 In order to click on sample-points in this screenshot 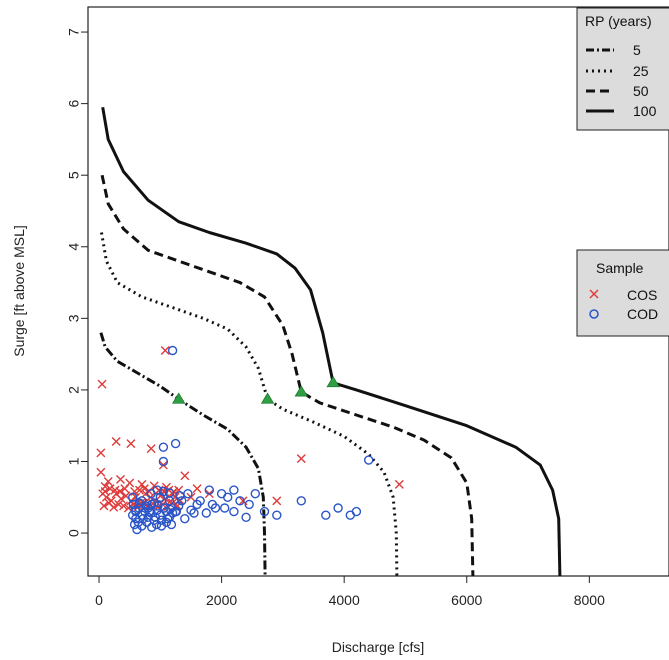, I will do `click(250, 440)`.